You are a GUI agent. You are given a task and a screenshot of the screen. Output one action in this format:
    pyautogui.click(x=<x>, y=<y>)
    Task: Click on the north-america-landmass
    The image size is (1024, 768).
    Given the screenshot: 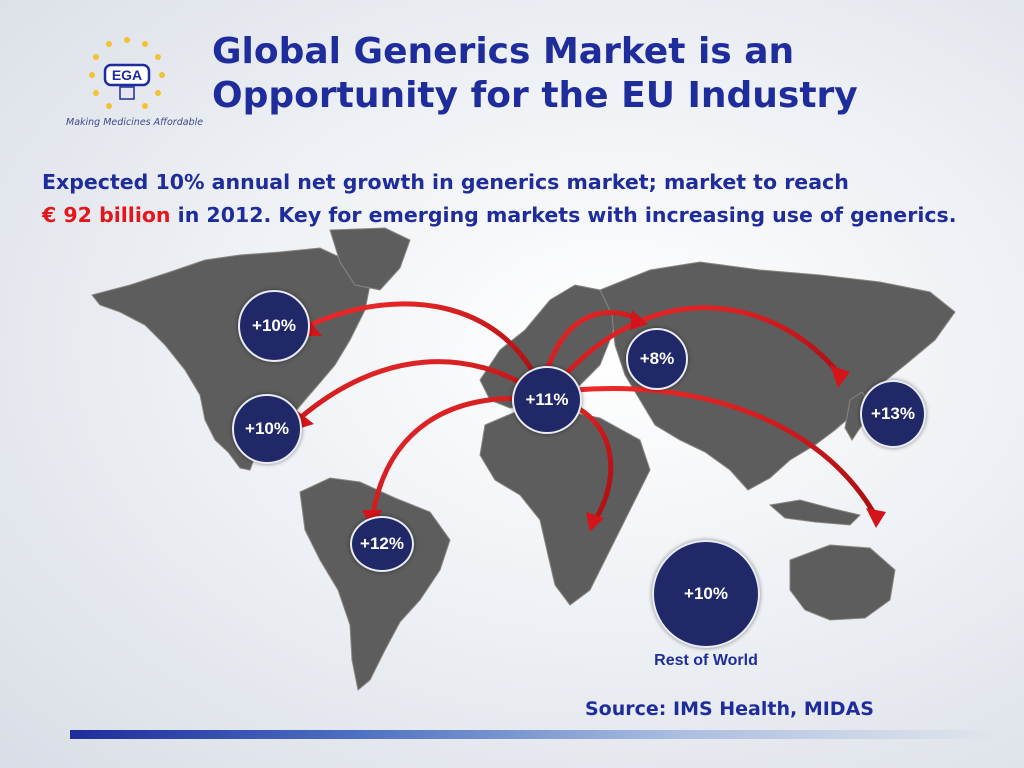 What is the action you would take?
    pyautogui.click(x=231, y=359)
    